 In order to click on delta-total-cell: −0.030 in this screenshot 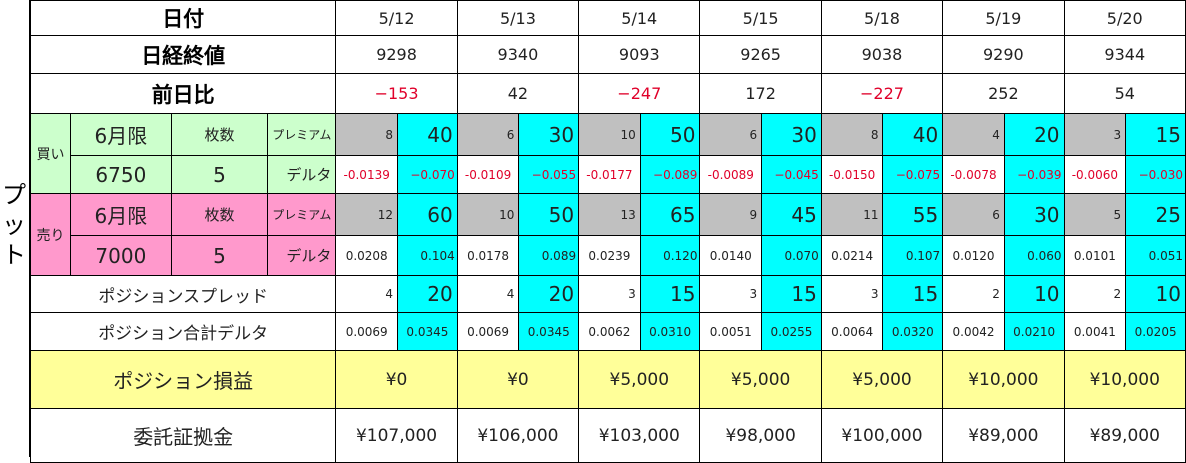, I will do `click(1155, 174)`.